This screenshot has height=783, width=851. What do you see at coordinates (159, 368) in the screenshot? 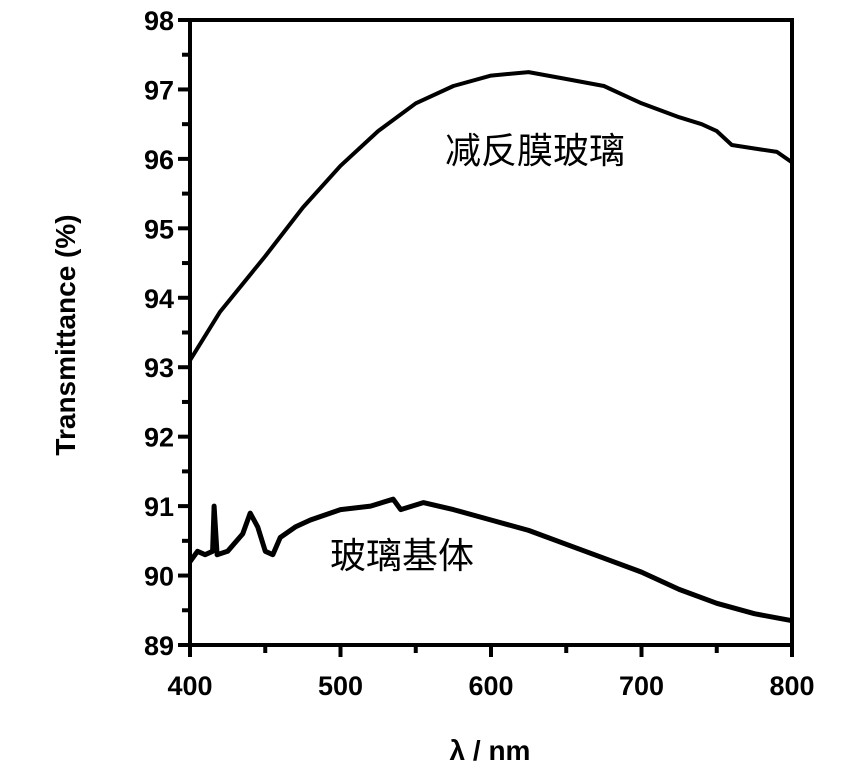
I see `y-tick-label: 93` at bounding box center [159, 368].